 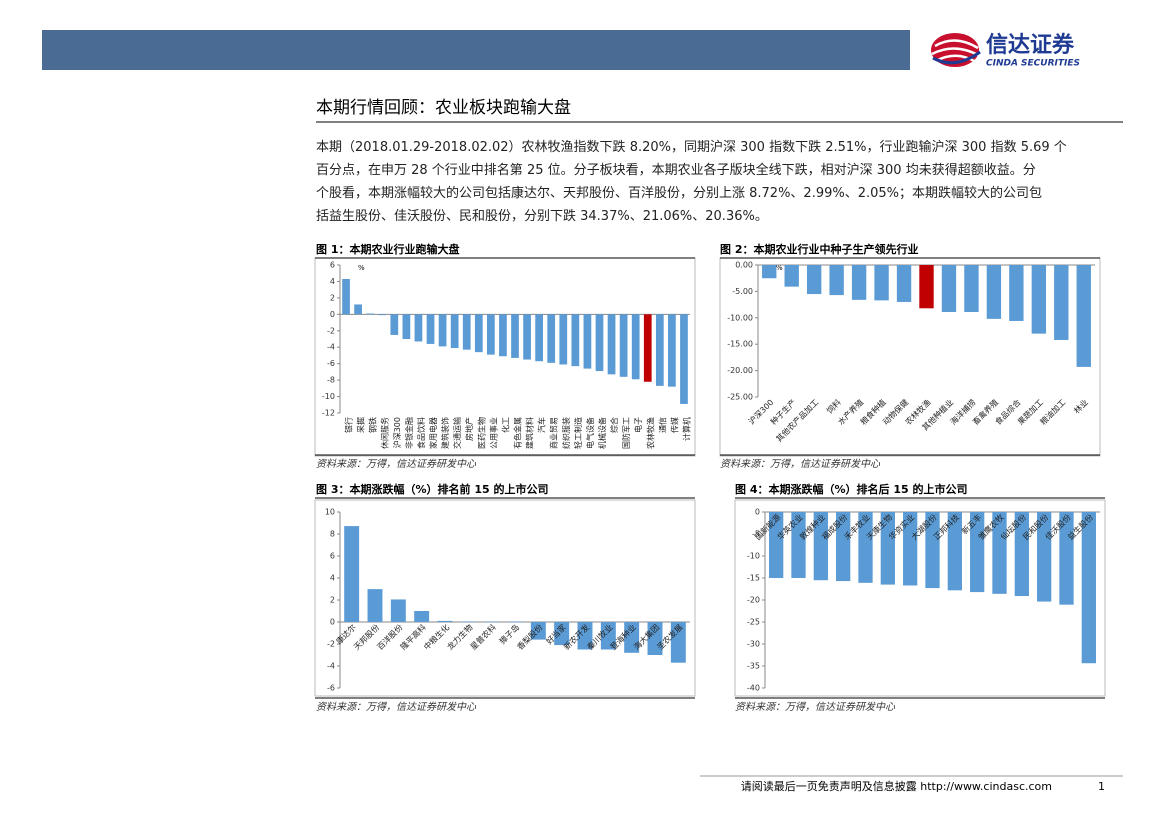 What do you see at coordinates (686, 429) in the screenshot?
I see `x-tick-label: 计算机` at bounding box center [686, 429].